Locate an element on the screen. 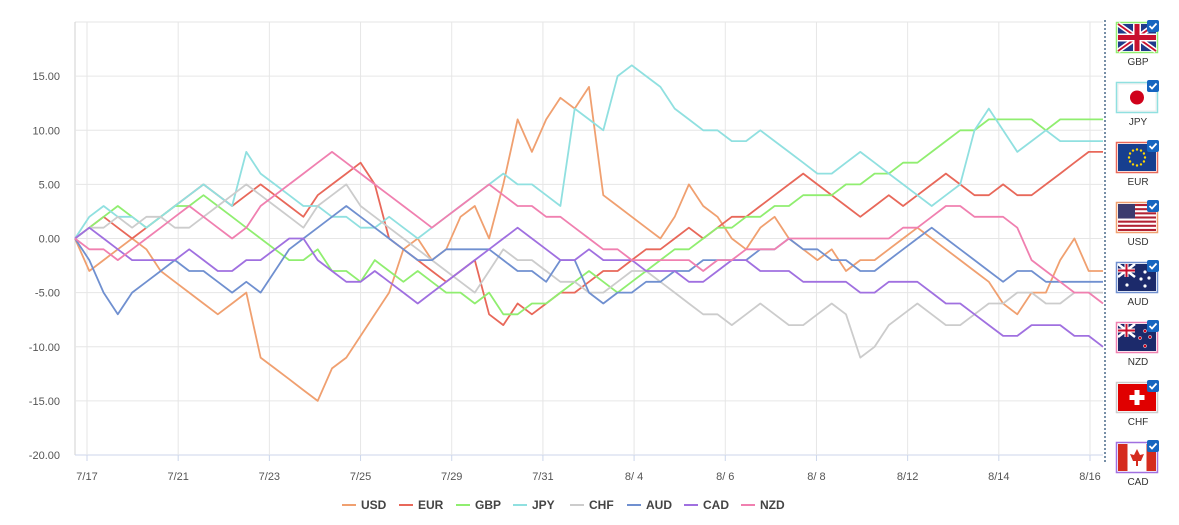 Image resolution: width=1179 pixels, height=525 pixels. eur-flag-icon is located at coordinates (1137, 157).